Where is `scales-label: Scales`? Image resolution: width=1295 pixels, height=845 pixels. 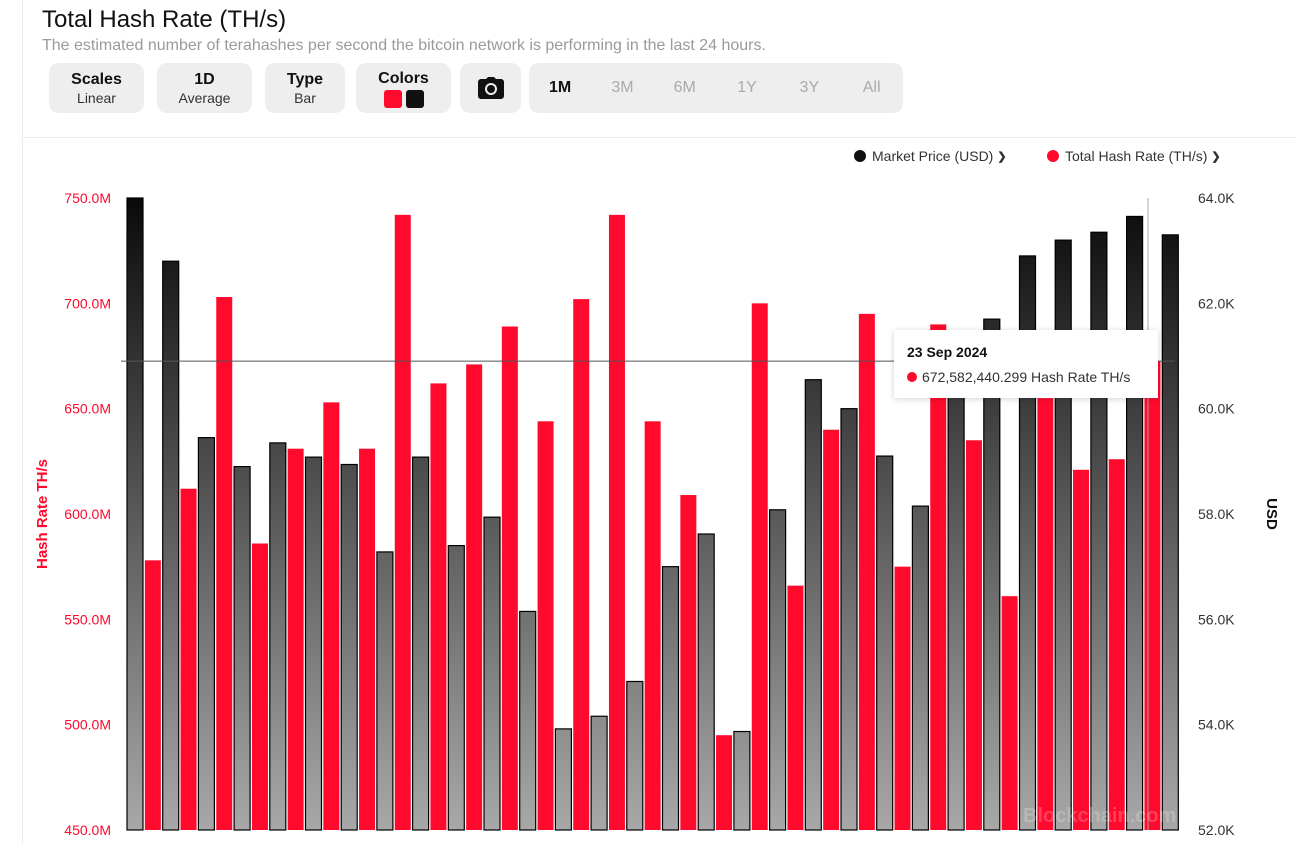 scales-label: Scales is located at coordinates (96, 79).